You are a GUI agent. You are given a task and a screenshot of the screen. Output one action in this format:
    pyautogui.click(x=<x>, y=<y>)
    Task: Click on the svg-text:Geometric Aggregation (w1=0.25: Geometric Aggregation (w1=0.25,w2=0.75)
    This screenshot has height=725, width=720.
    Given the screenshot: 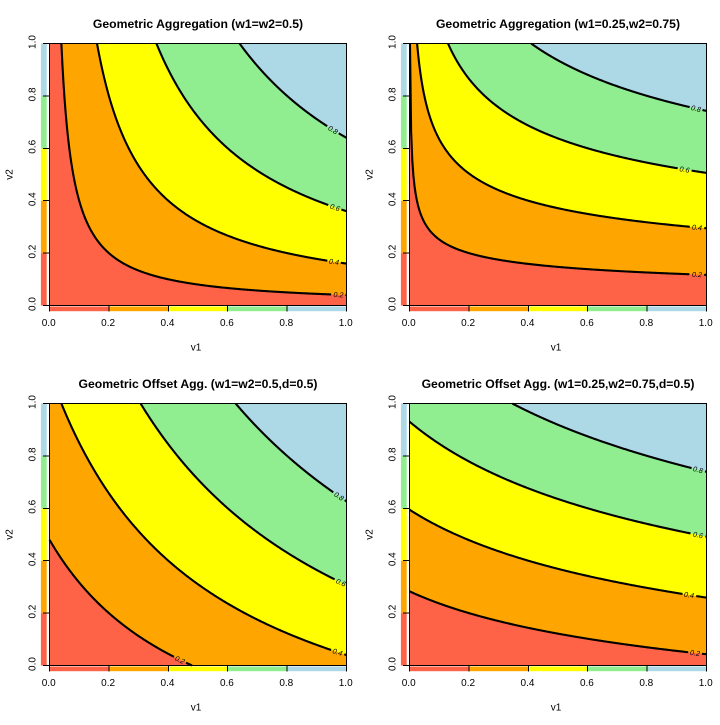 What is the action you would take?
    pyautogui.click(x=558, y=24)
    